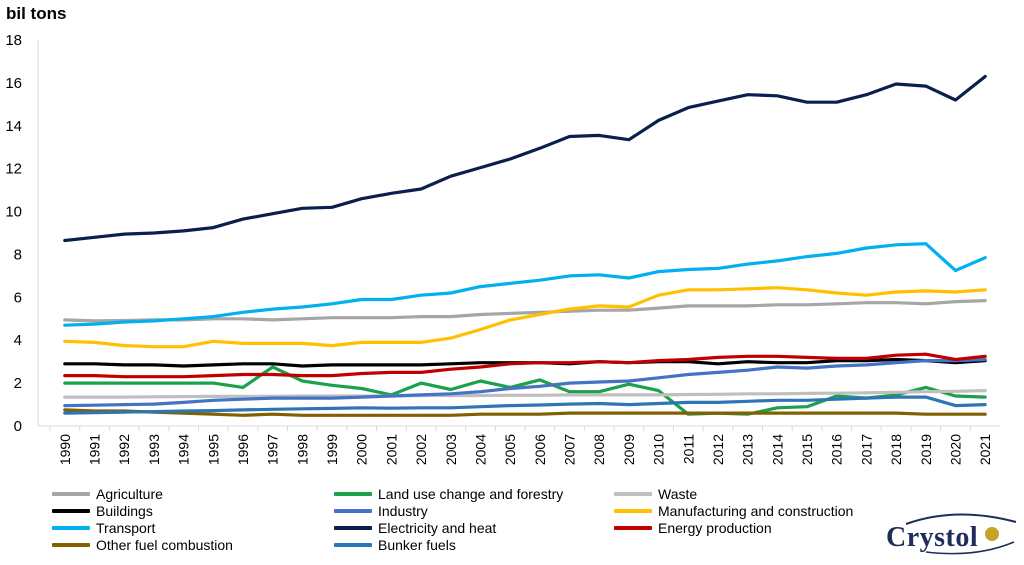 Image resolution: width=1024 pixels, height=565 pixels. What do you see at coordinates (391, 449) in the screenshot?
I see `x-tick-label: 2001` at bounding box center [391, 449].